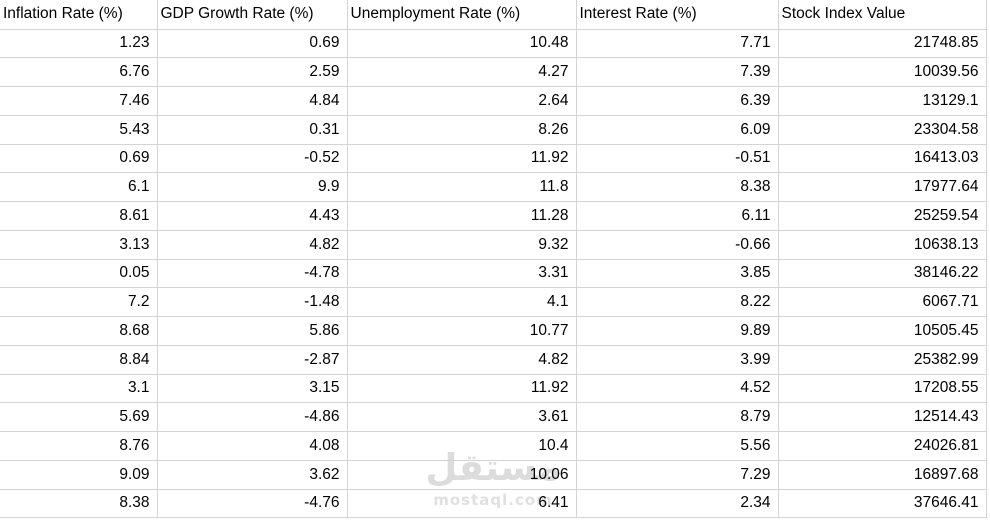  Describe the element at coordinates (252, 187) in the screenshot. I see `cell: 9.9` at that location.